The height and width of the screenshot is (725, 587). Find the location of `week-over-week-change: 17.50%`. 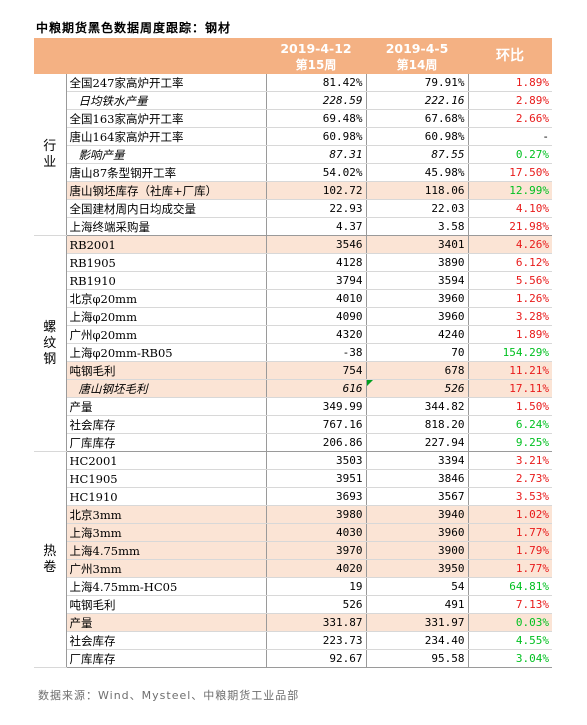

week-over-week-change: 17.50% is located at coordinates (510, 172).